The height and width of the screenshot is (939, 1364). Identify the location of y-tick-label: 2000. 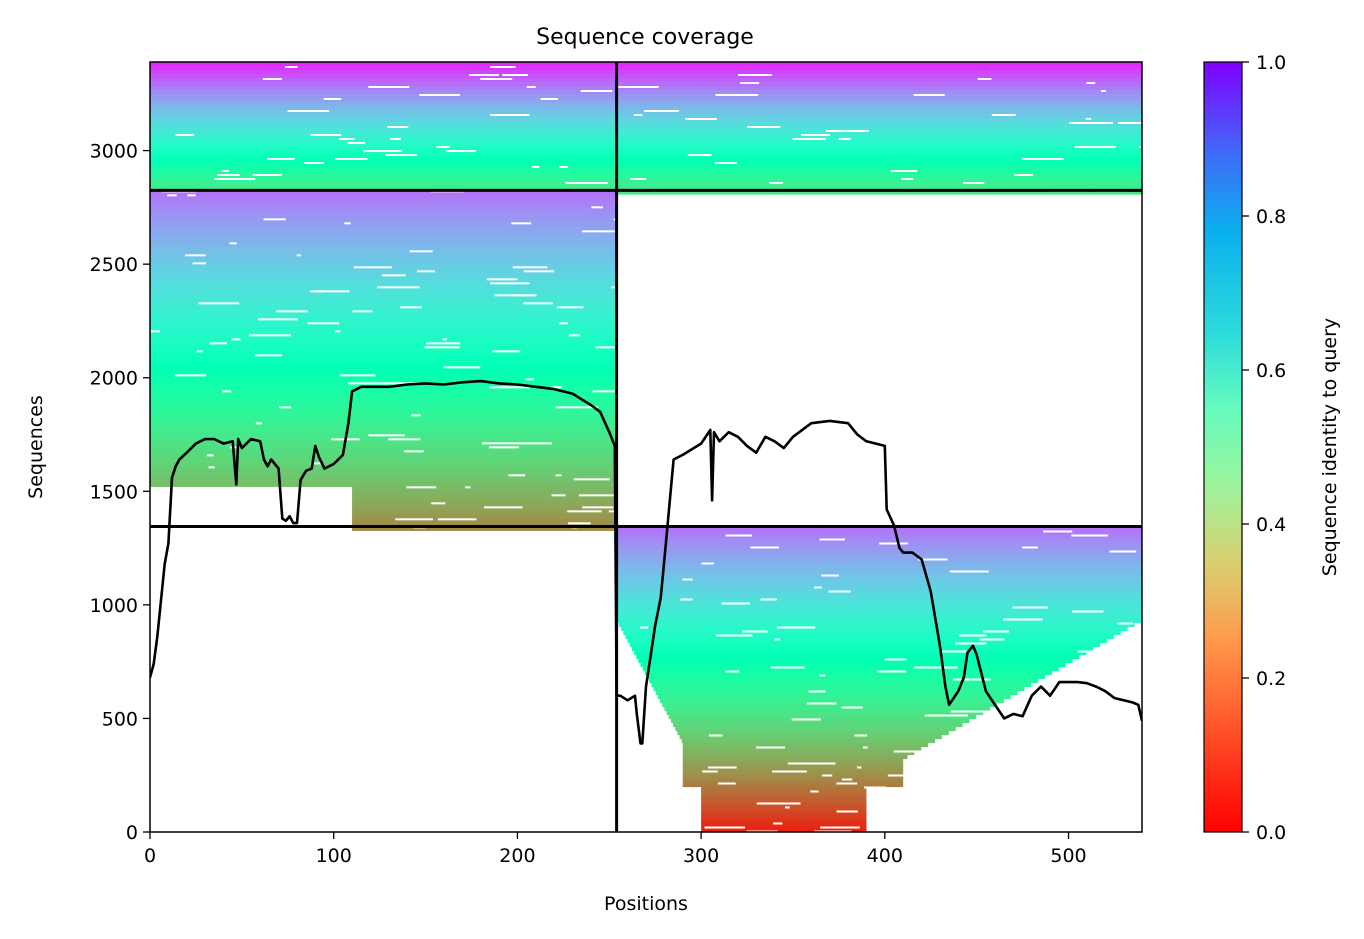
(114, 379).